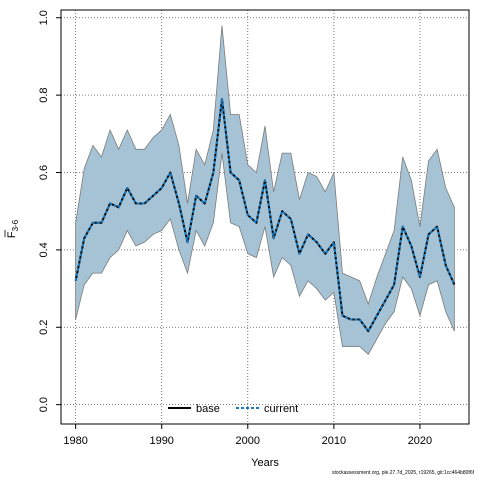 This screenshot has height=480, width=480. What do you see at coordinates (233, 409) in the screenshot?
I see `legend: base current` at bounding box center [233, 409].